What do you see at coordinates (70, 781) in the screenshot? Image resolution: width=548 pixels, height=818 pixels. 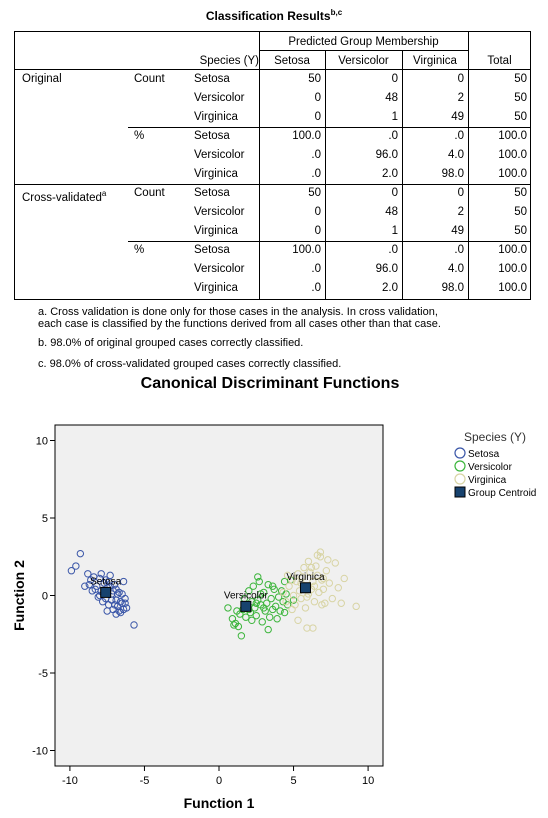 I see `x-tick-label: -10` at bounding box center [70, 781].